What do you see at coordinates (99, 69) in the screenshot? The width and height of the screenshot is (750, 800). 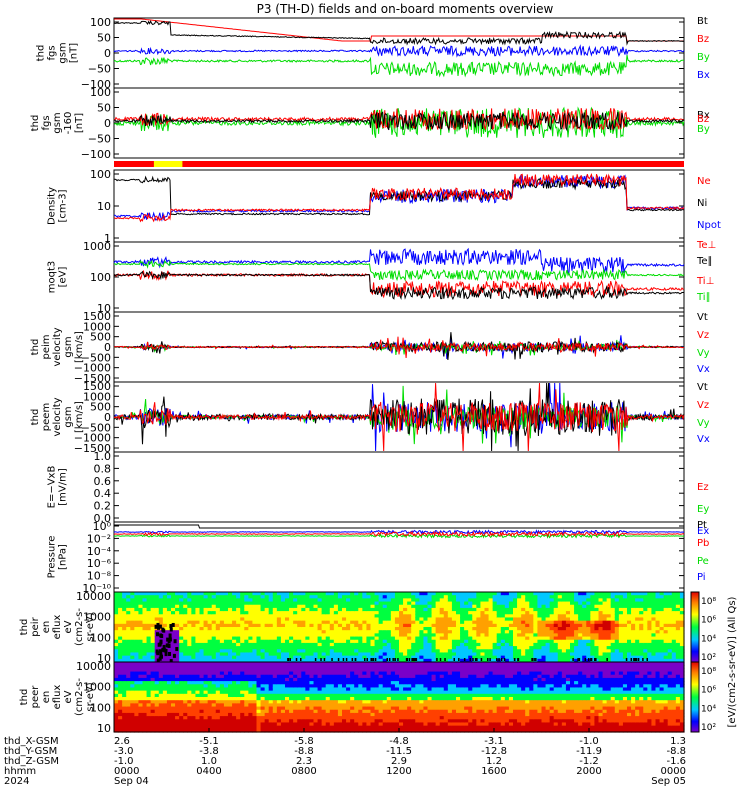 I see `ytick-label: −50` at bounding box center [99, 69].